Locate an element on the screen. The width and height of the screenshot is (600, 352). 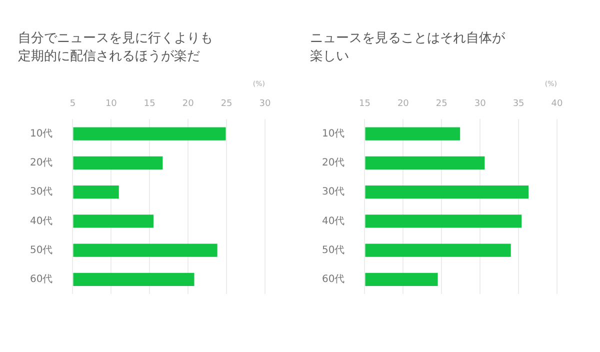
x-tick-label: 5 is located at coordinates (73, 104).